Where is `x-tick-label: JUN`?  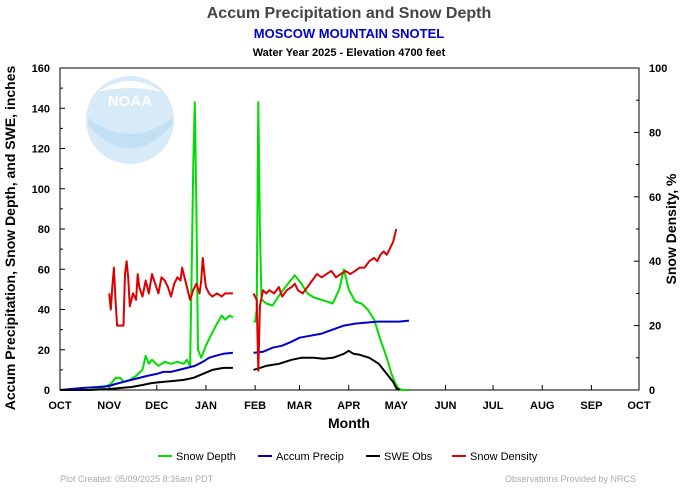 x-tick-label: JUN is located at coordinates (445, 406).